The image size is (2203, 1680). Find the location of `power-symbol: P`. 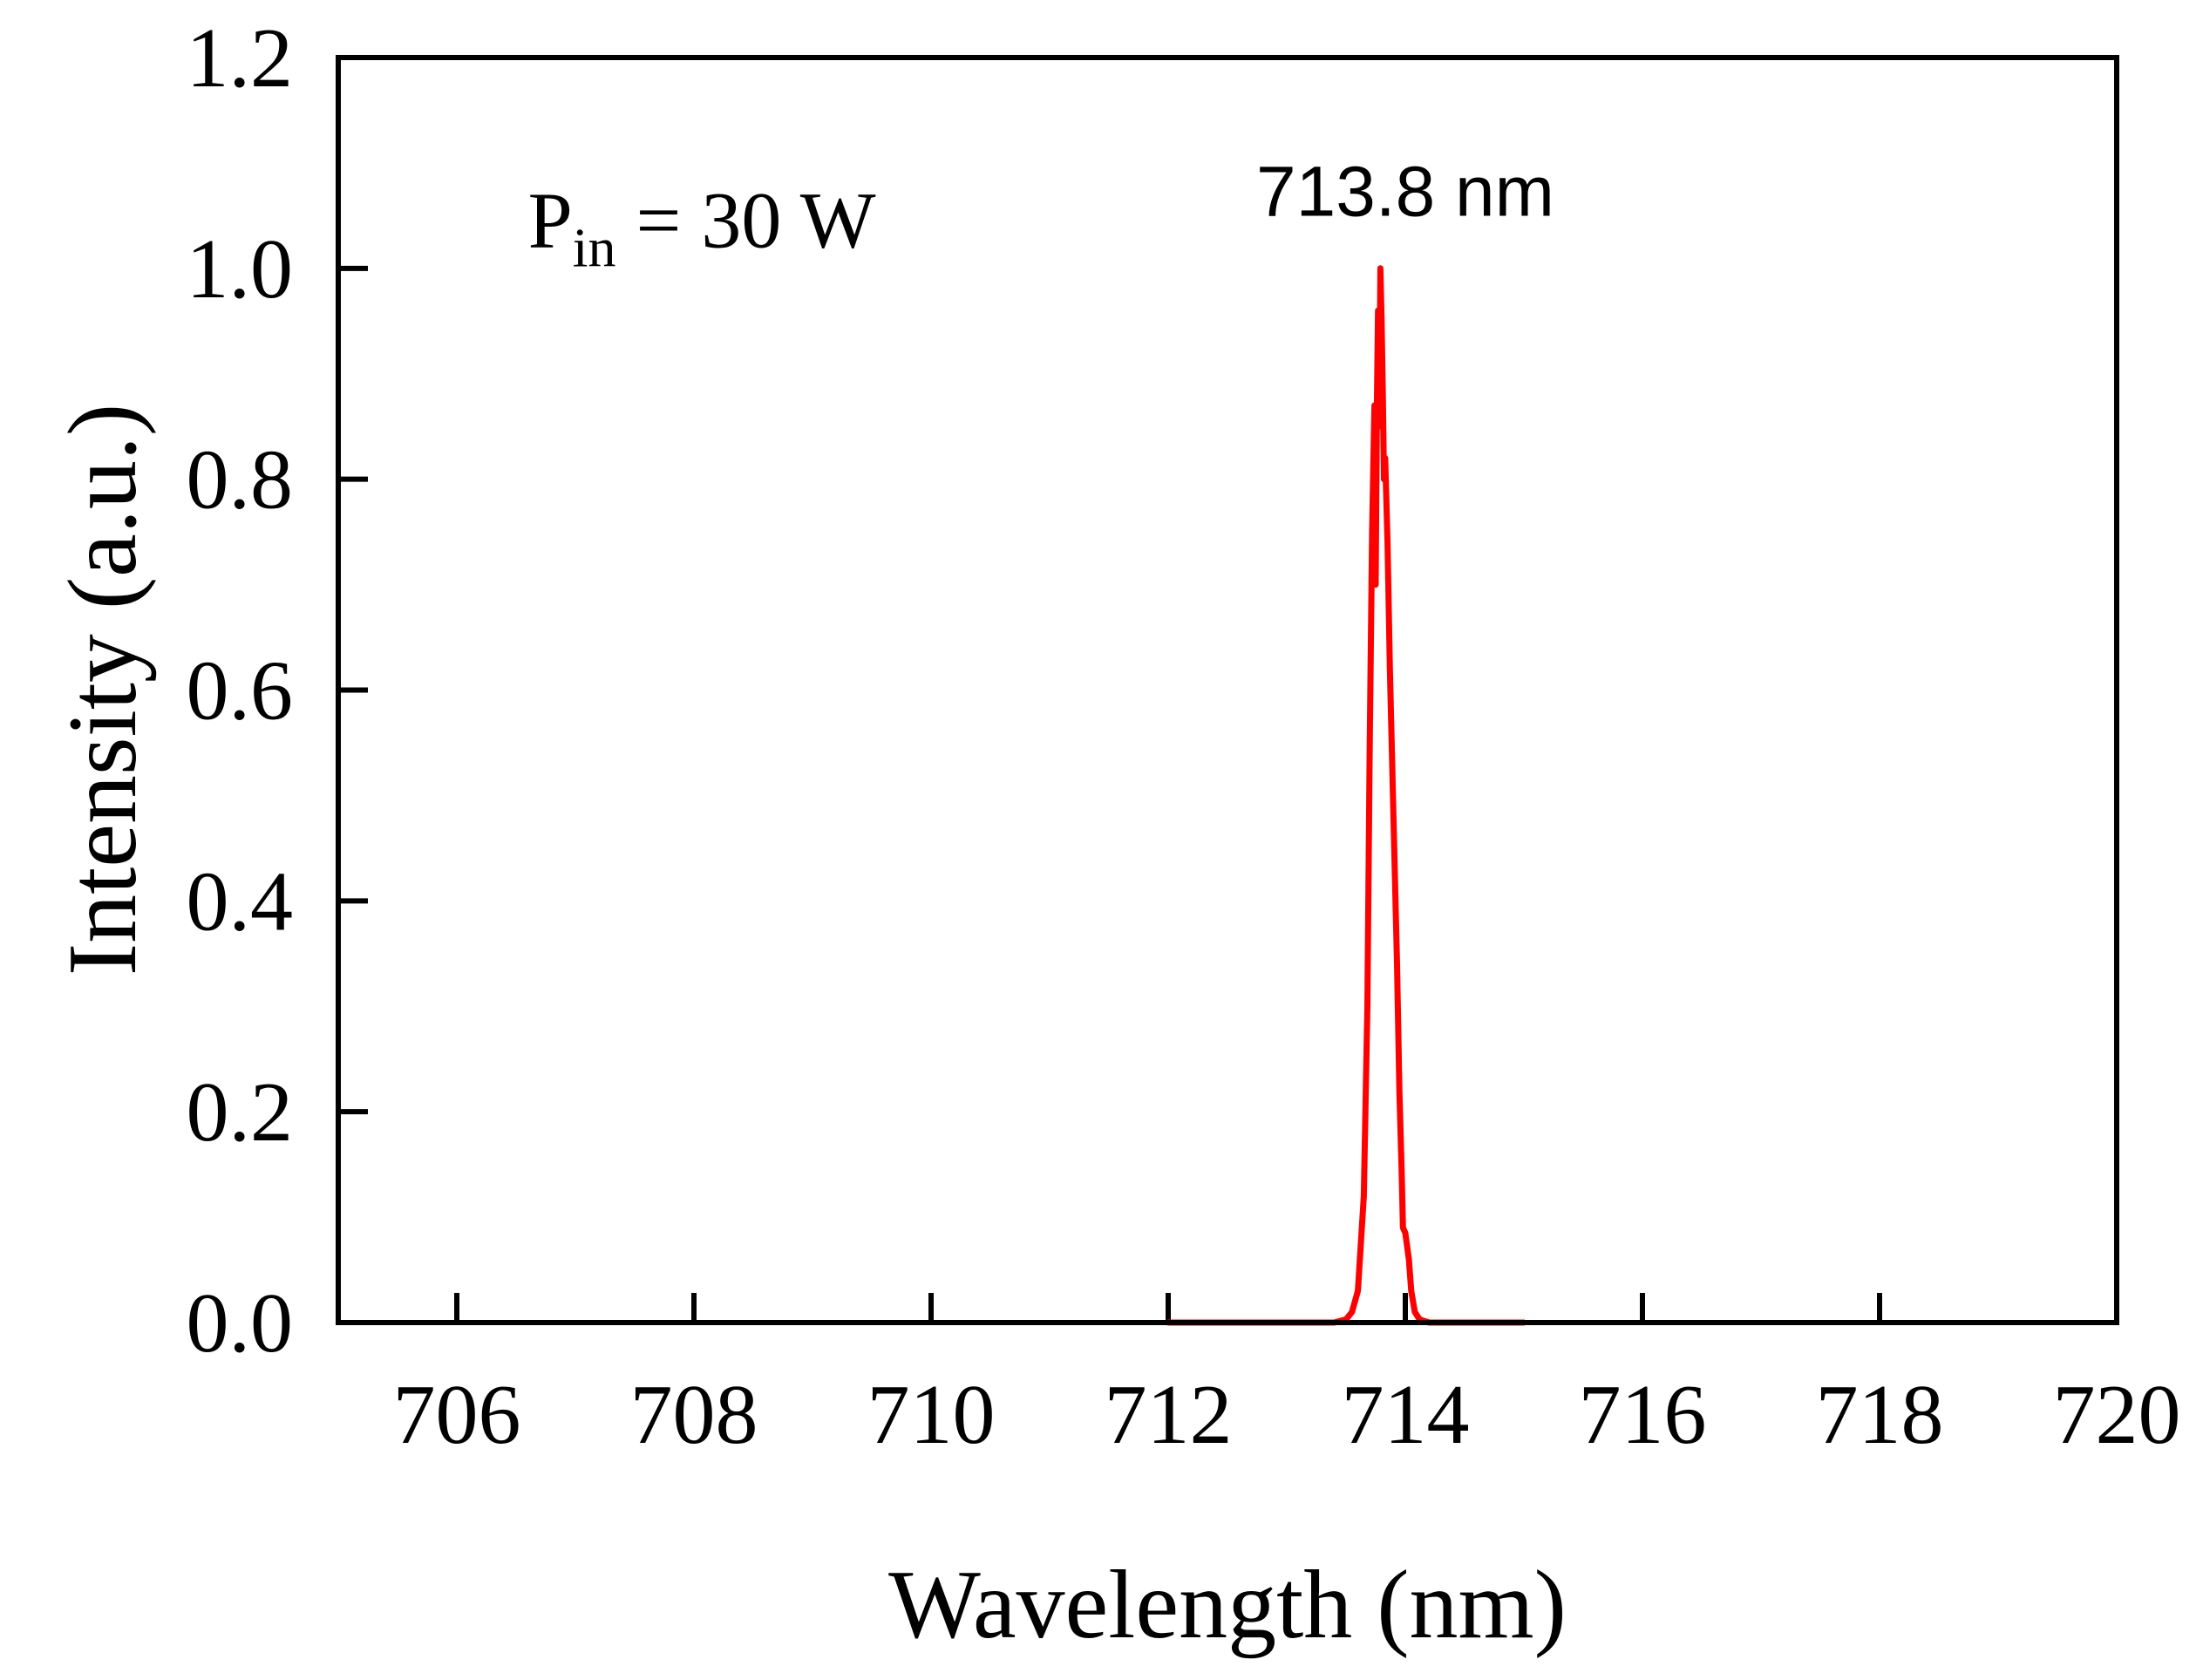

power-symbol: P is located at coordinates (550, 220).